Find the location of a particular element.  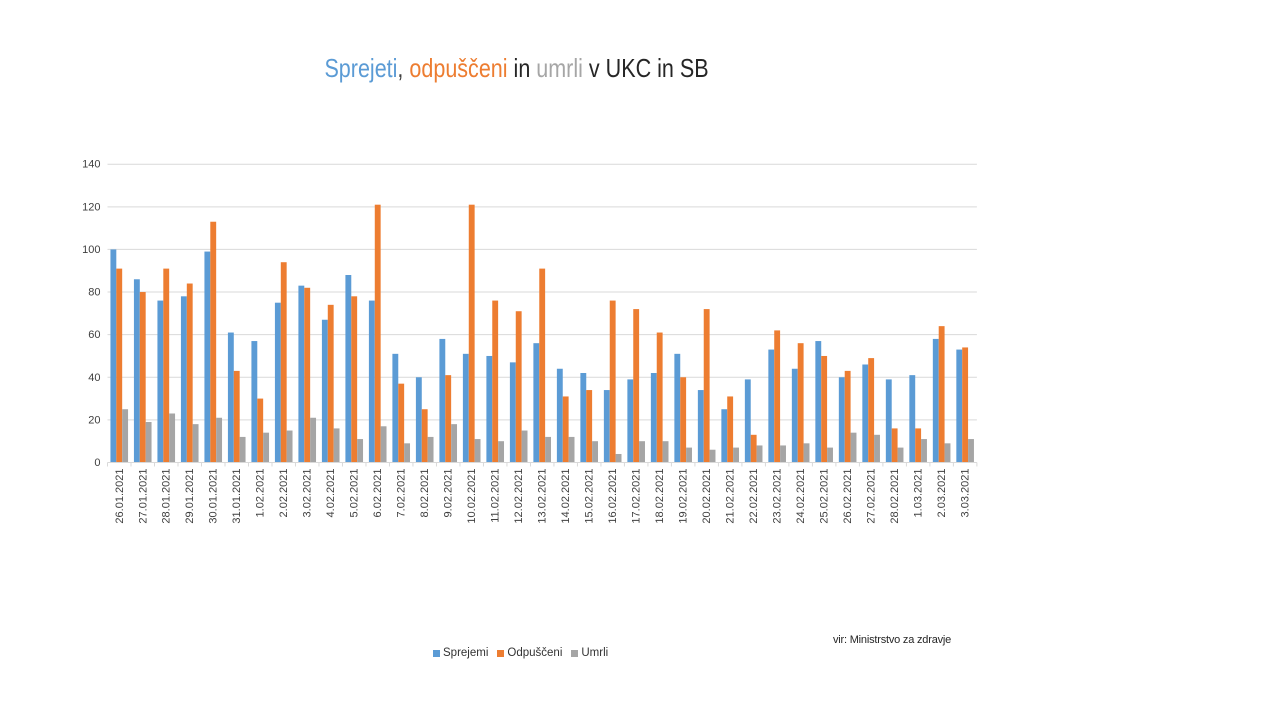

svg-text: 40 is located at coordinates (94, 378).